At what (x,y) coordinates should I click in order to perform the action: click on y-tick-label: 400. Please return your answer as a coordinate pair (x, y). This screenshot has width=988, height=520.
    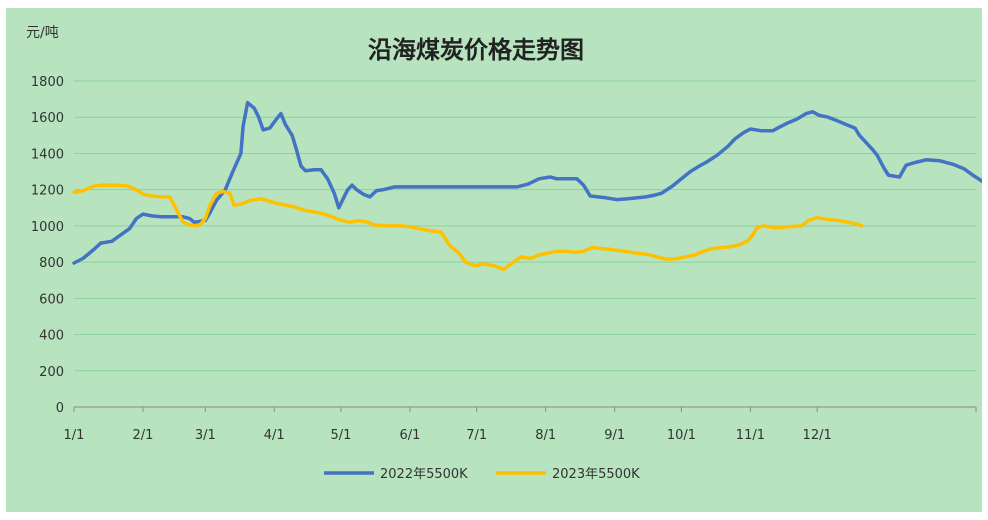
    Looking at the image, I should click on (51, 336).